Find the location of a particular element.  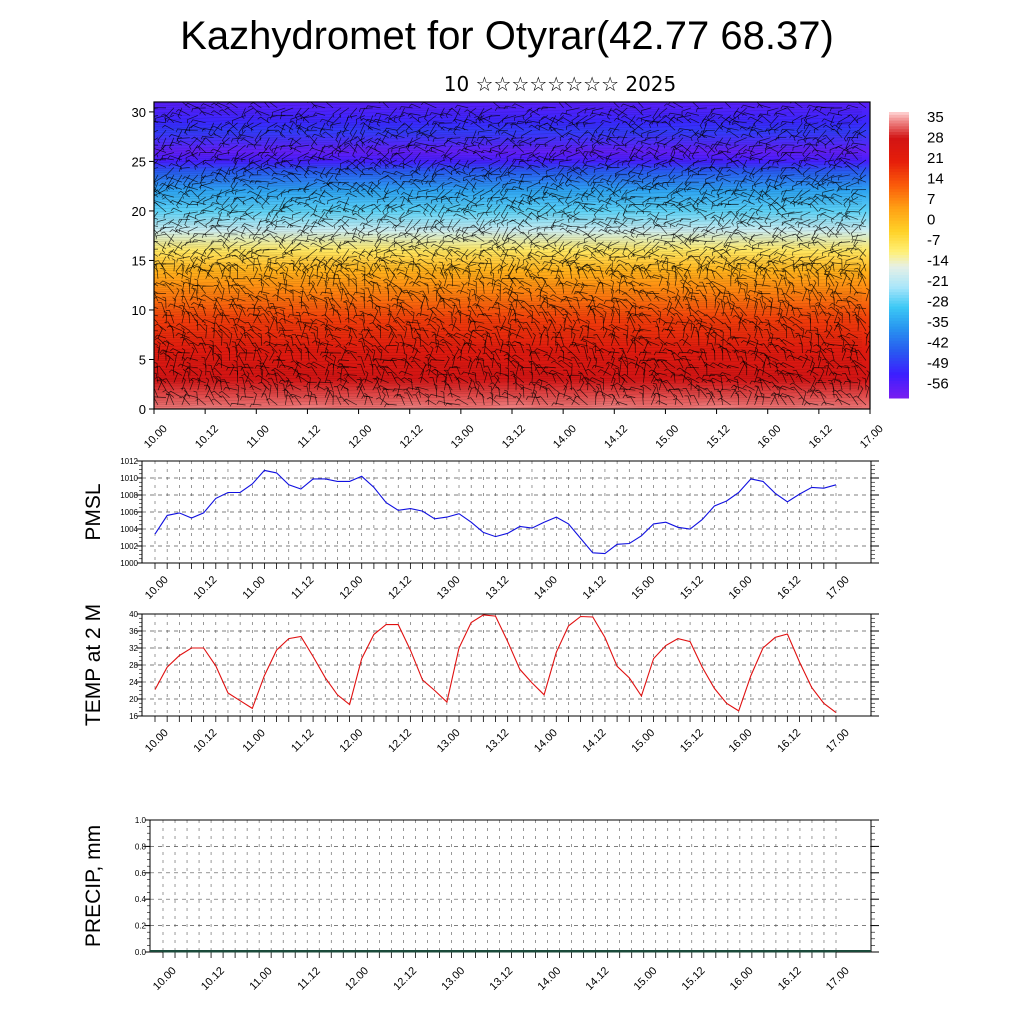

x-tick-label: 11.00 is located at coordinates (253, 587).